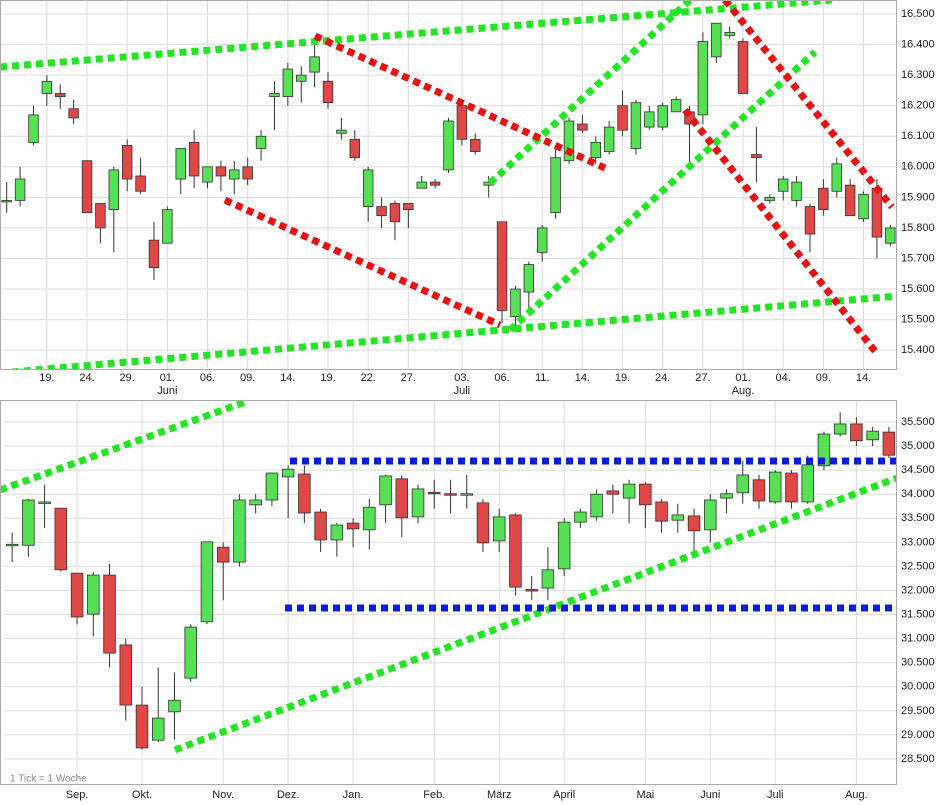  I want to click on y-tick-label: 34.000, so click(918, 494).